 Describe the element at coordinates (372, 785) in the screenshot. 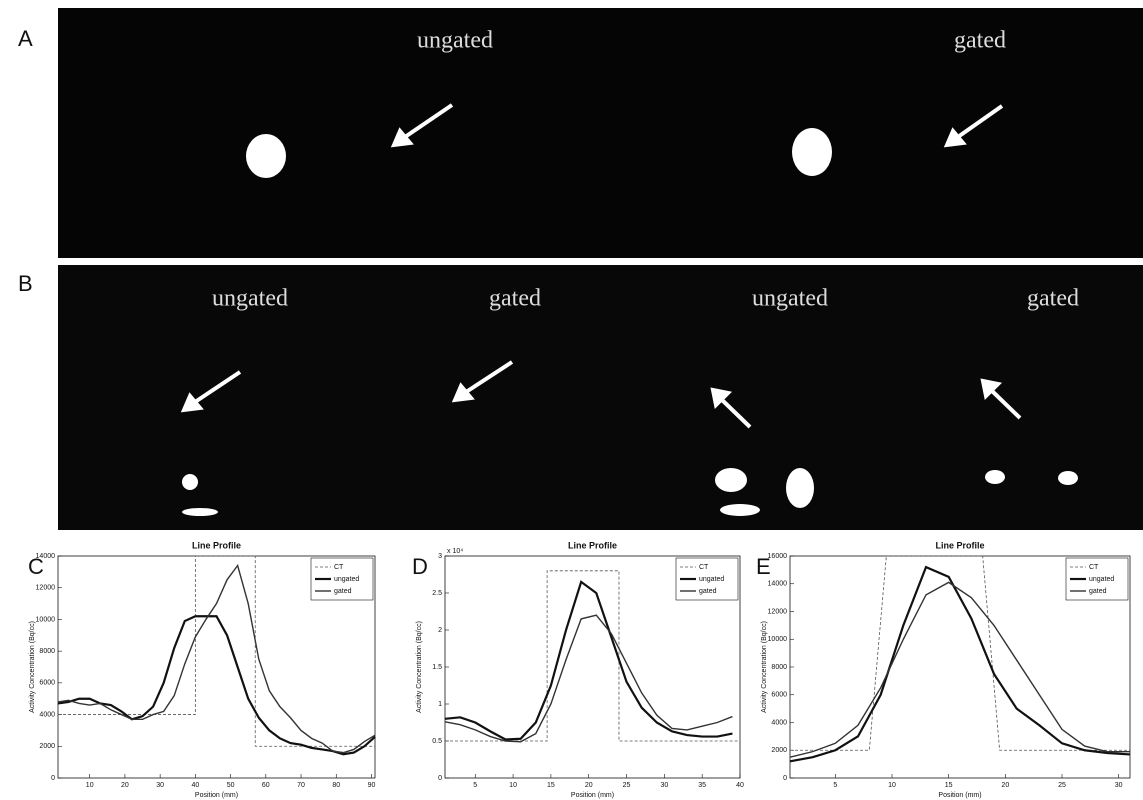

I see `x-tick-label: 90` at that location.